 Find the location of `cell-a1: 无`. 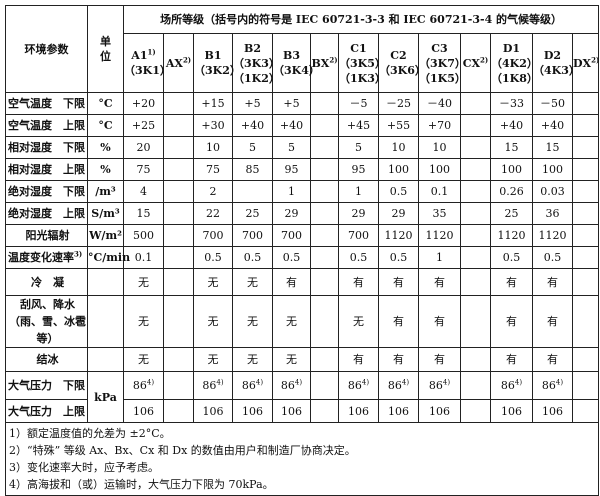

cell-a1: 无 is located at coordinates (143, 282).